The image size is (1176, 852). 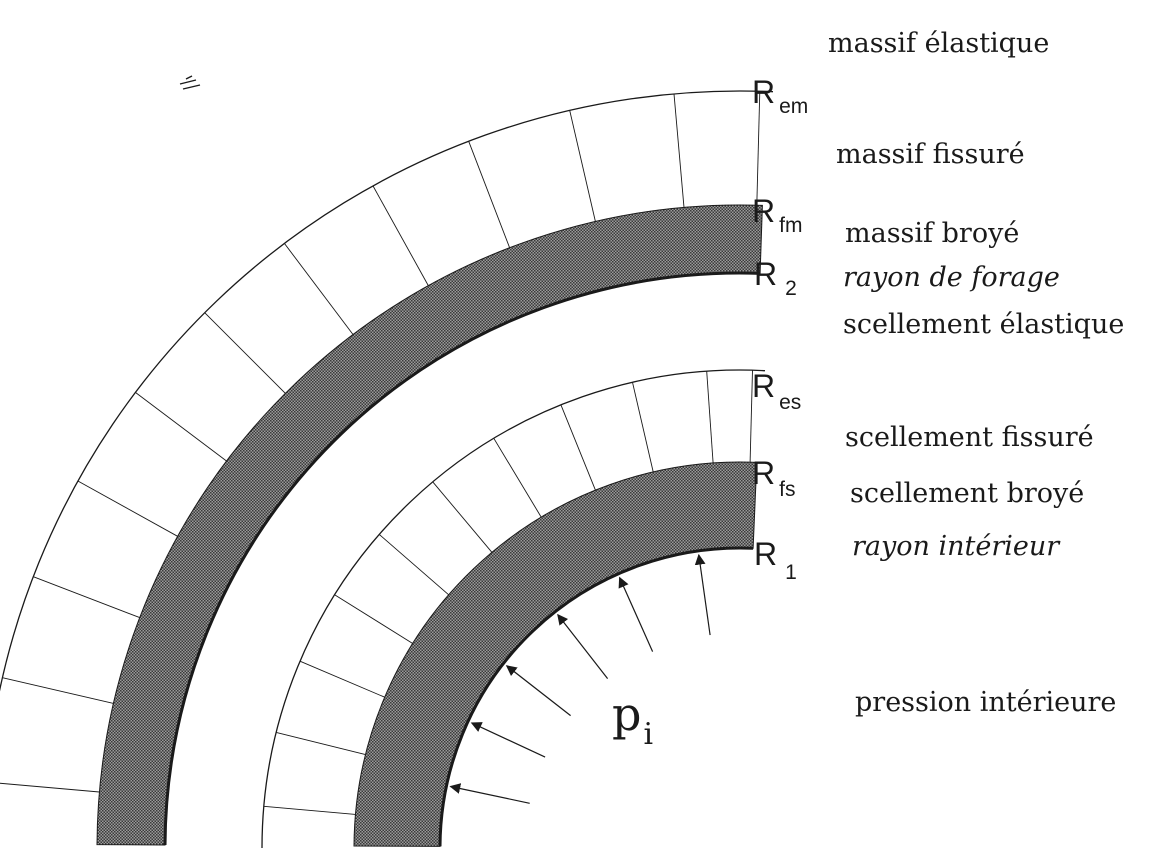 What do you see at coordinates (930, 154) in the screenshot?
I see `label-massif-fissure: massif fissuré` at bounding box center [930, 154].